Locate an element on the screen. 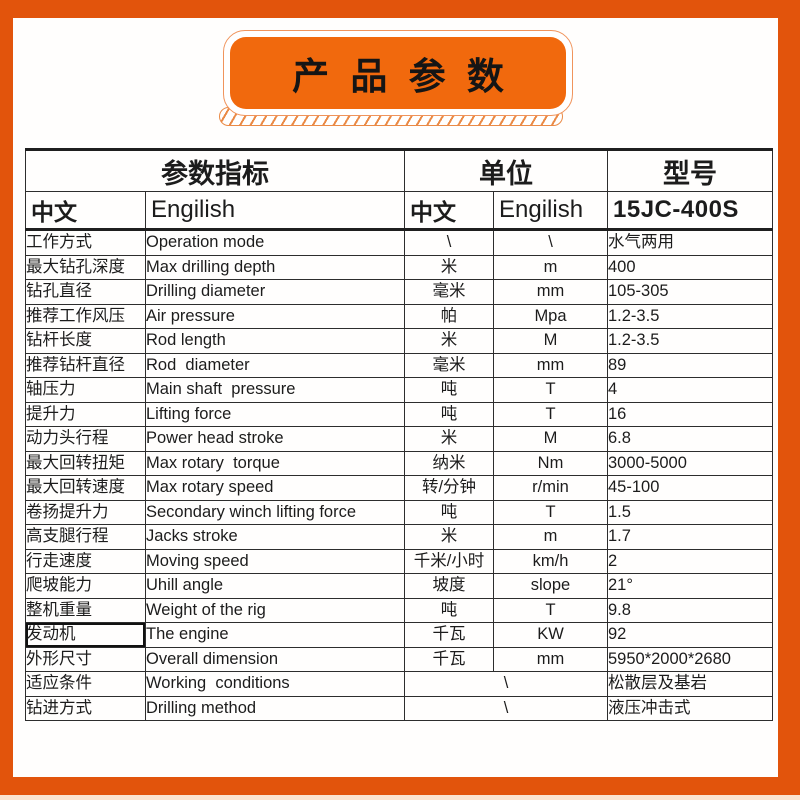 The width and height of the screenshot is (800, 800). table-row: 发动机 The engine 千瓦 KW 92 is located at coordinates (399, 635).